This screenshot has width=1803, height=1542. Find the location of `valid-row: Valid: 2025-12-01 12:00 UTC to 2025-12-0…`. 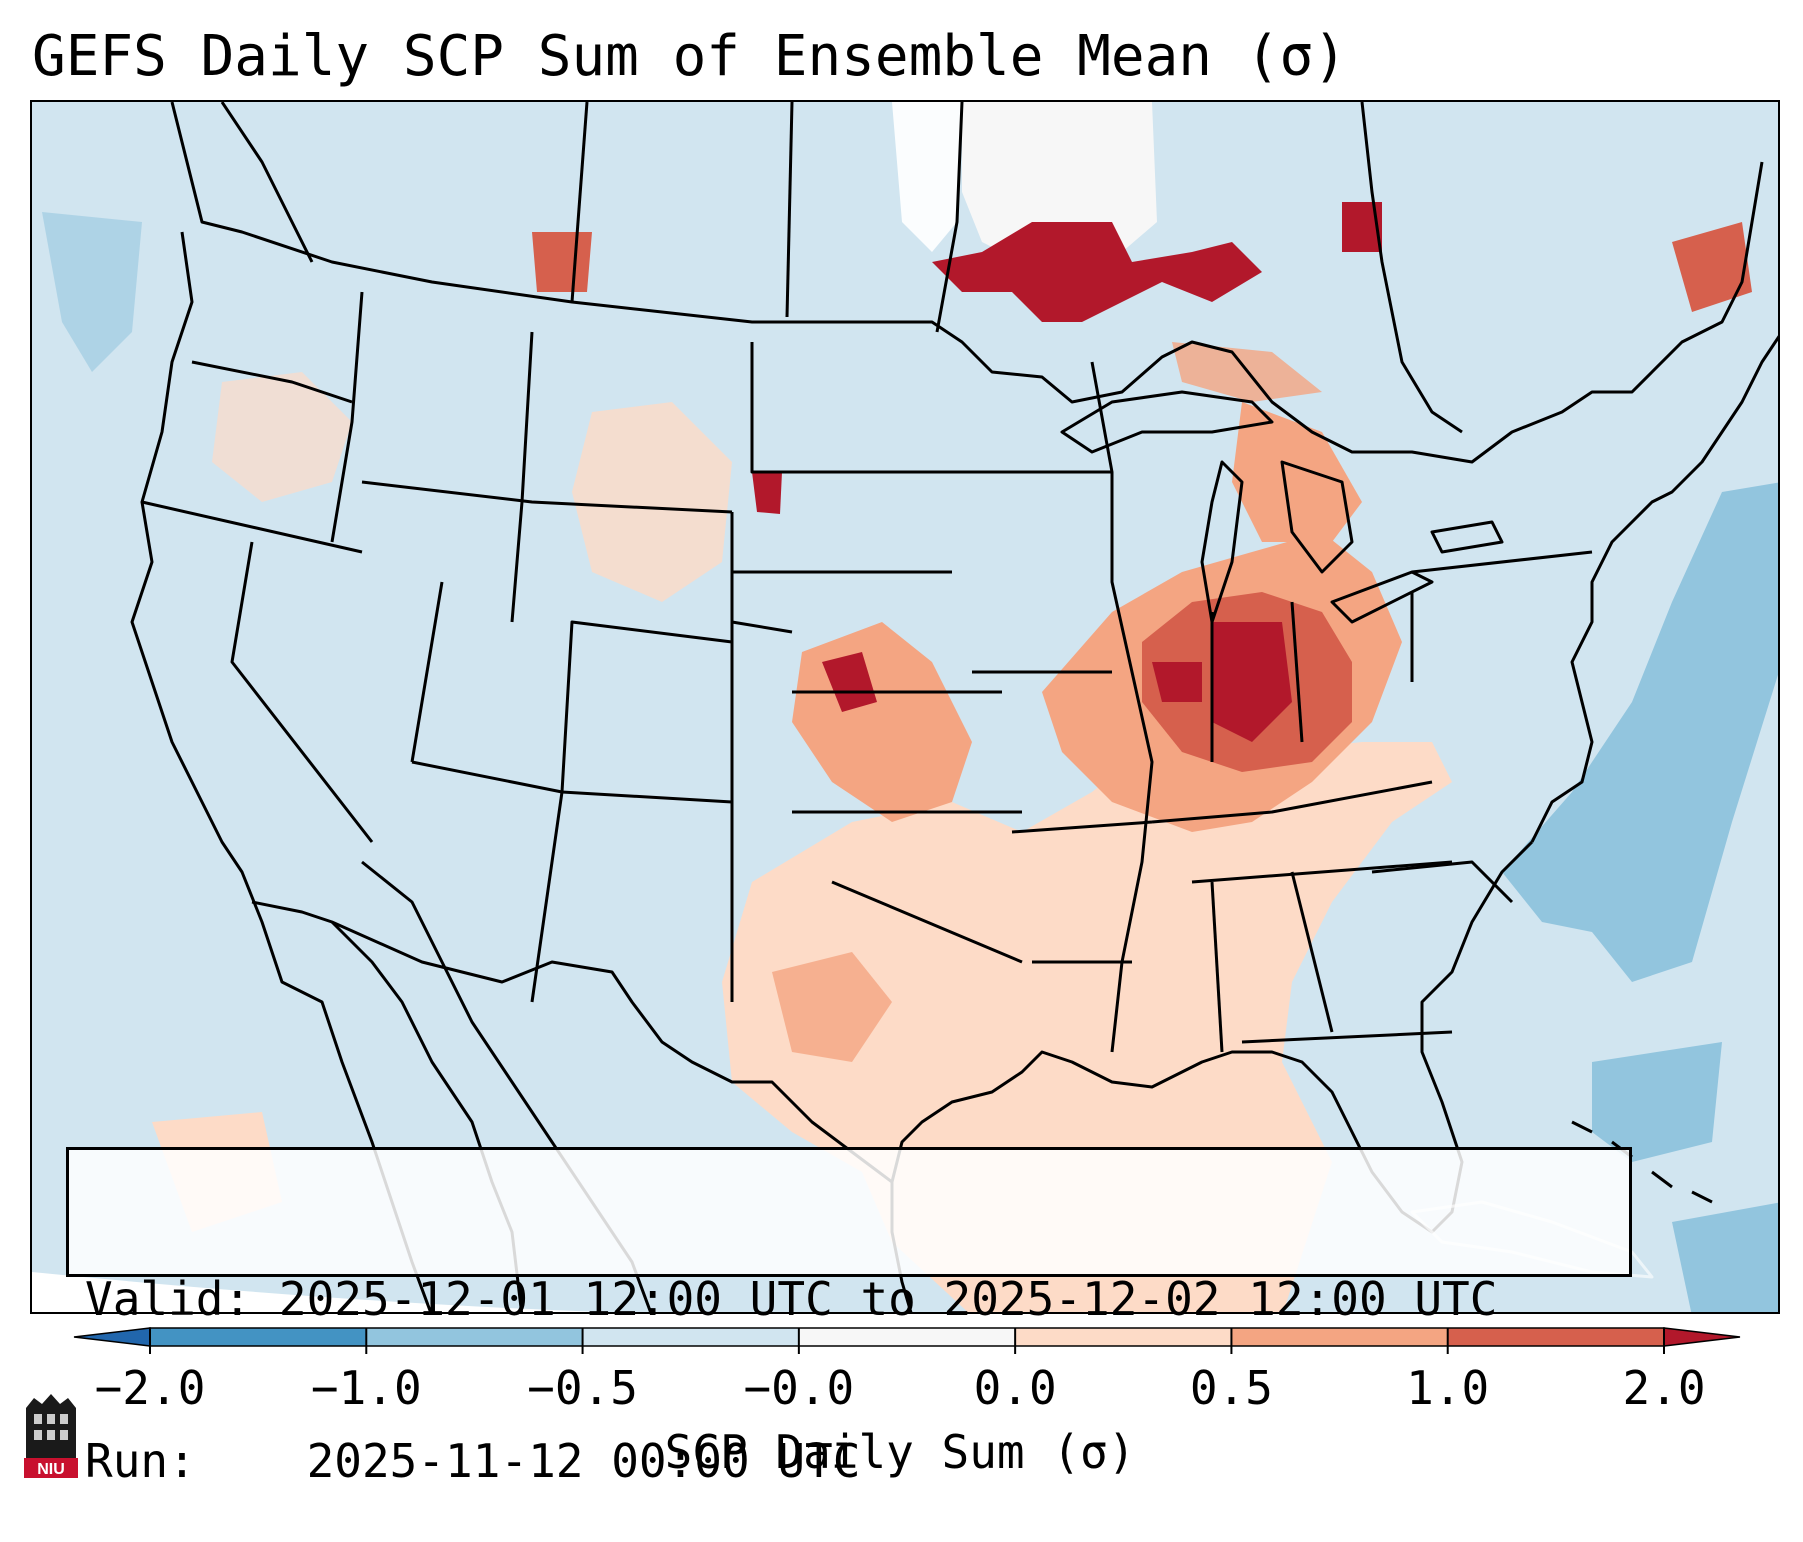

valid-row: Valid: 2025-12-01 12:00 UTC to 2025-12-0… is located at coordinates (857, 1299).